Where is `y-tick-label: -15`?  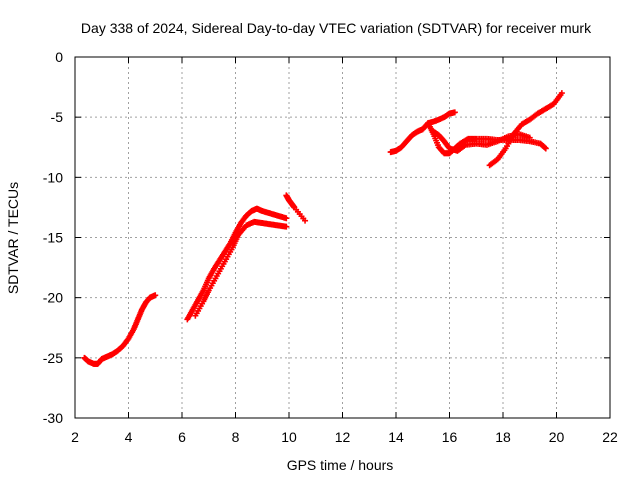
y-tick-label: -15 is located at coordinates (53, 238).